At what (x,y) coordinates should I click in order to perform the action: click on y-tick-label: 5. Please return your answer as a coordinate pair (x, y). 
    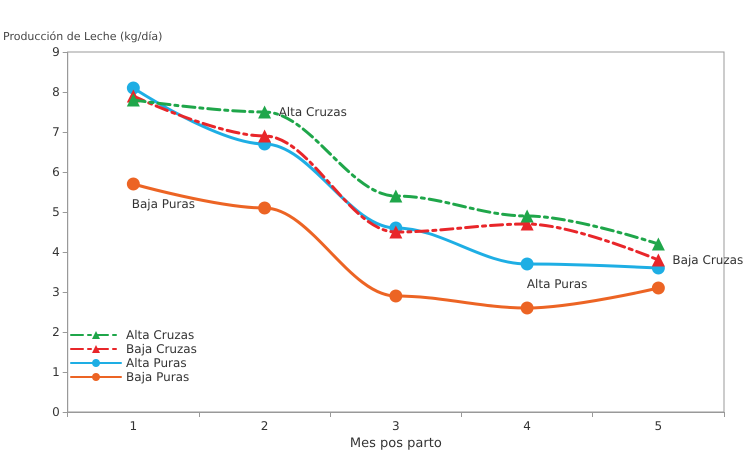
    Looking at the image, I should click on (56, 212).